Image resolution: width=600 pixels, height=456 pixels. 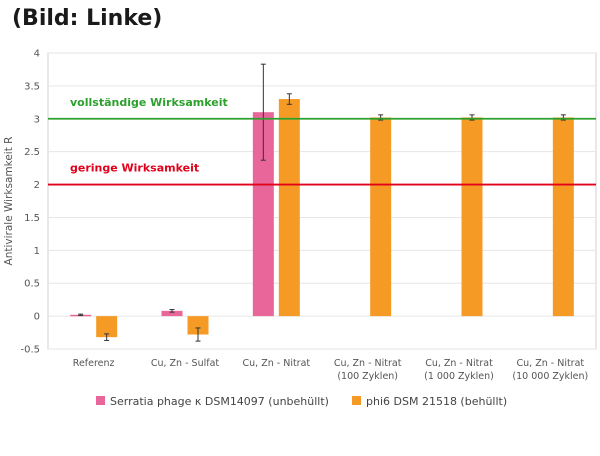 What do you see at coordinates (32, 218) in the screenshot?
I see `y-tick-label: 1.5` at bounding box center [32, 218].